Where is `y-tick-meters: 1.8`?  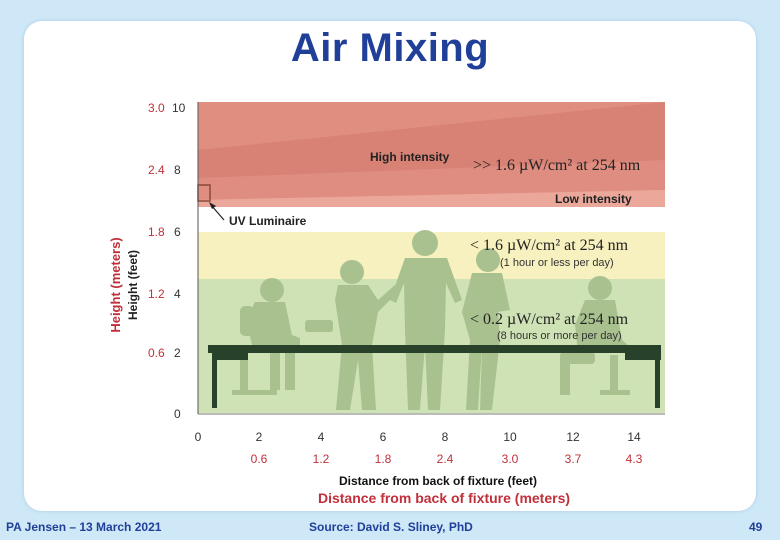
y-tick-meters: 1.8 is located at coordinates (156, 232).